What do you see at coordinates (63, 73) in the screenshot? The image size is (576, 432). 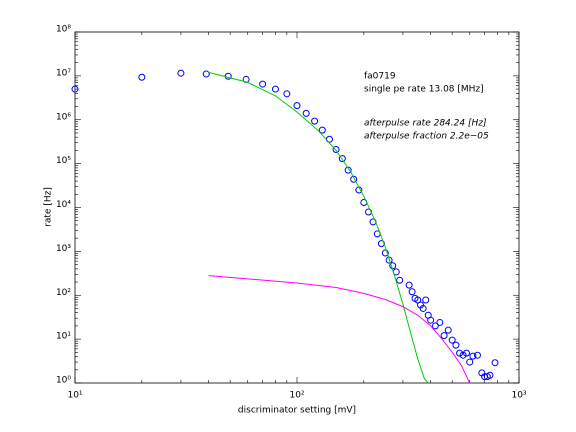 I see `y-tick-label: 10⁷` at bounding box center [63, 73].